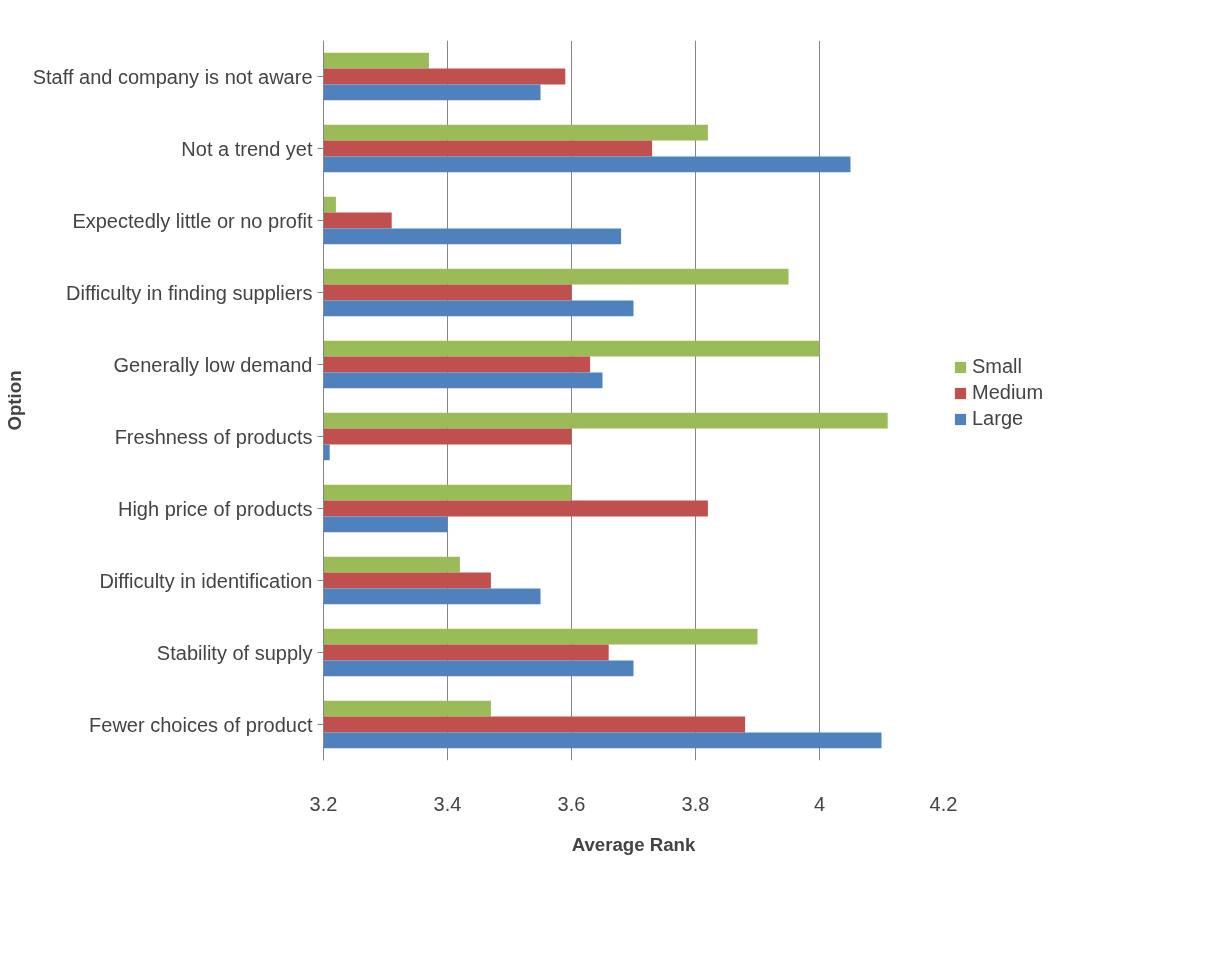 Image resolution: width=1225 pixels, height=961 pixels. What do you see at coordinates (215, 508) in the screenshot?
I see `y-tick-label: High price of products` at bounding box center [215, 508].